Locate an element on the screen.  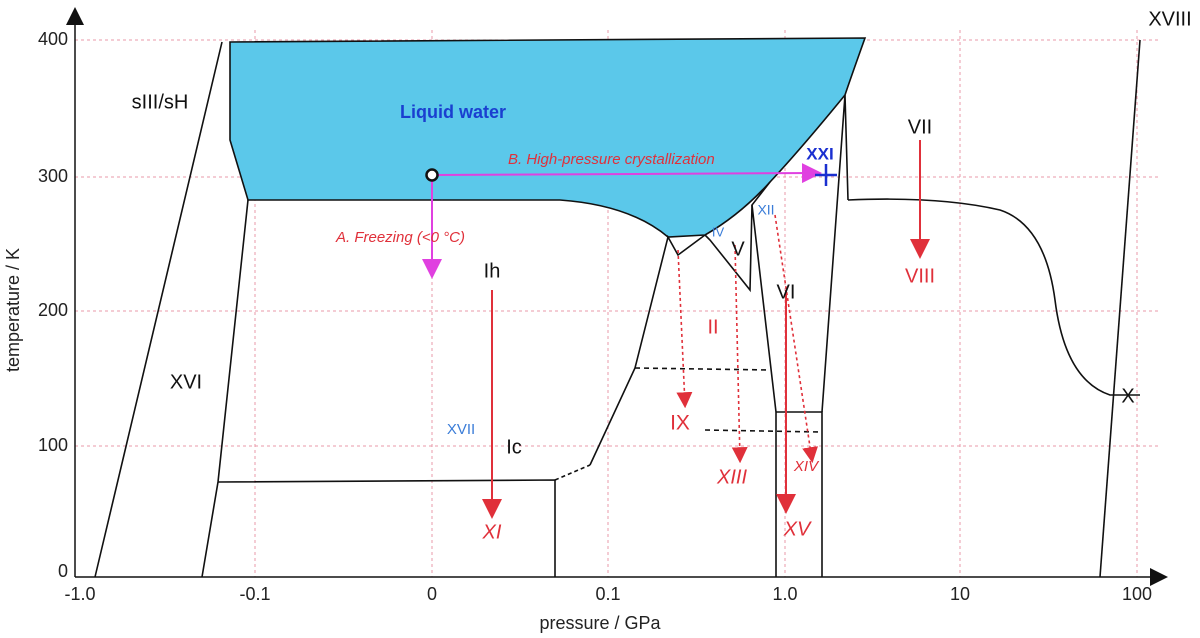
label: V is located at coordinates (738, 249).